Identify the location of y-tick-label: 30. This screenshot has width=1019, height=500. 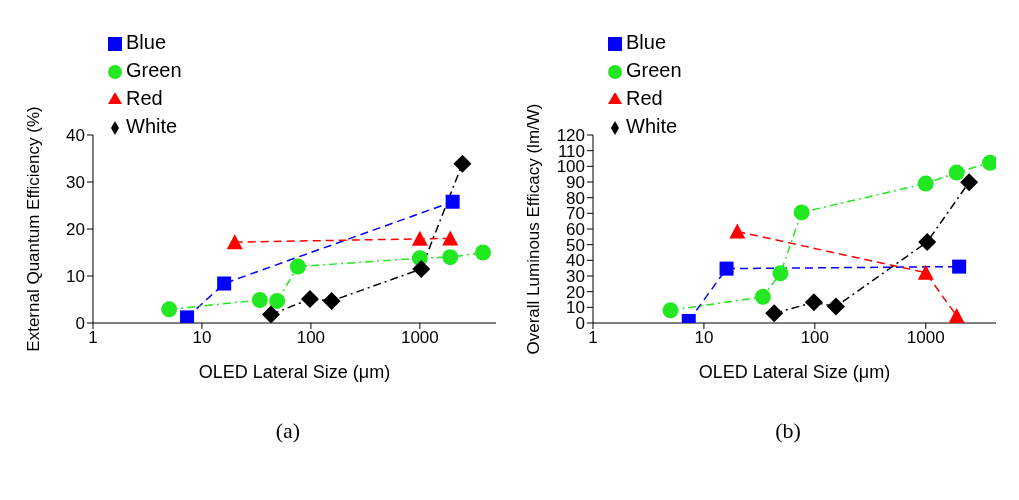
(75, 183).